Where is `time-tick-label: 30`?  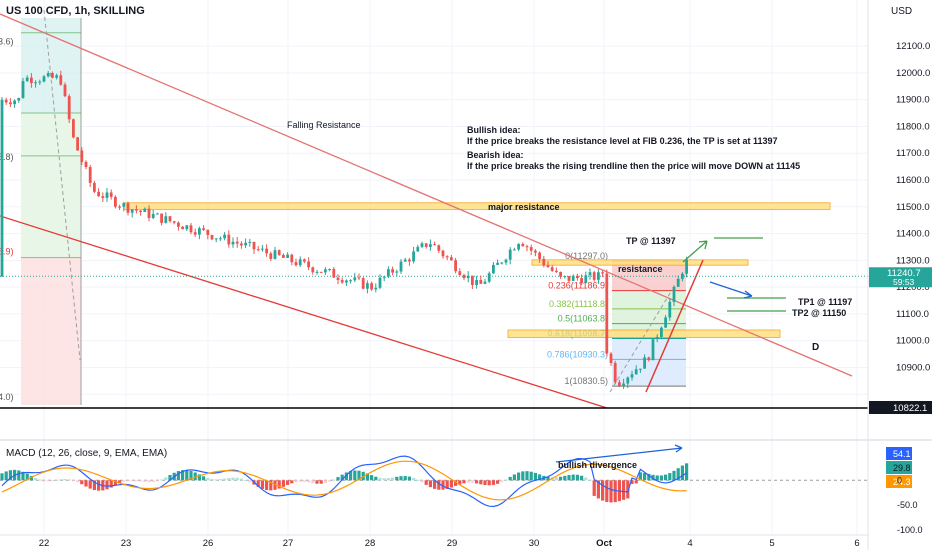
time-tick-label: 30 is located at coordinates (534, 543).